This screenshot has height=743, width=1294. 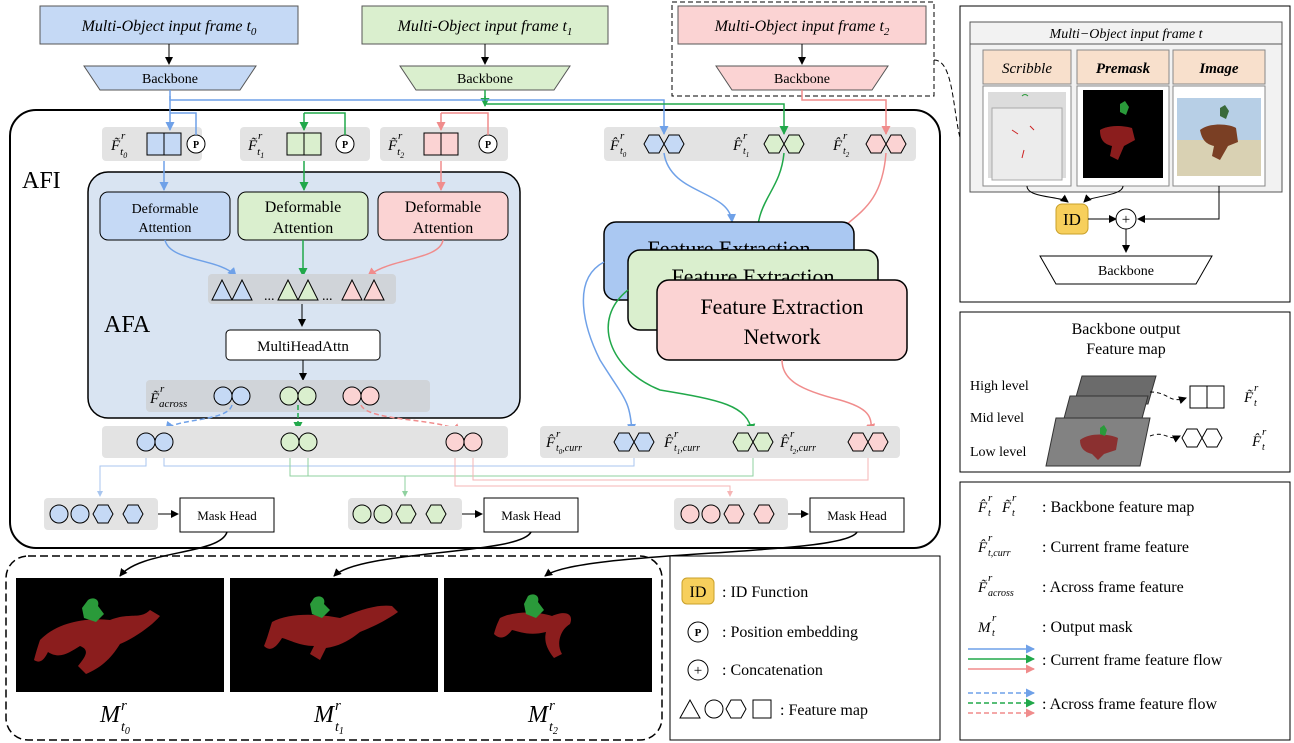 What do you see at coordinates (1123, 69) in the screenshot?
I see `svg-text: Premask` at bounding box center [1123, 69].